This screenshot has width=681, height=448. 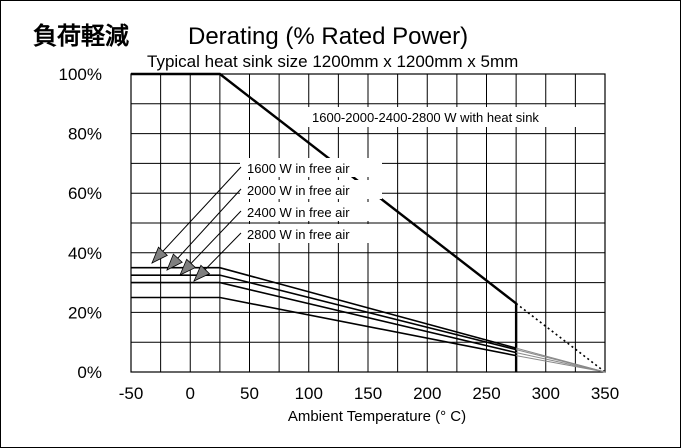 I want to click on y-tick-label: 0%, so click(x=89, y=372).